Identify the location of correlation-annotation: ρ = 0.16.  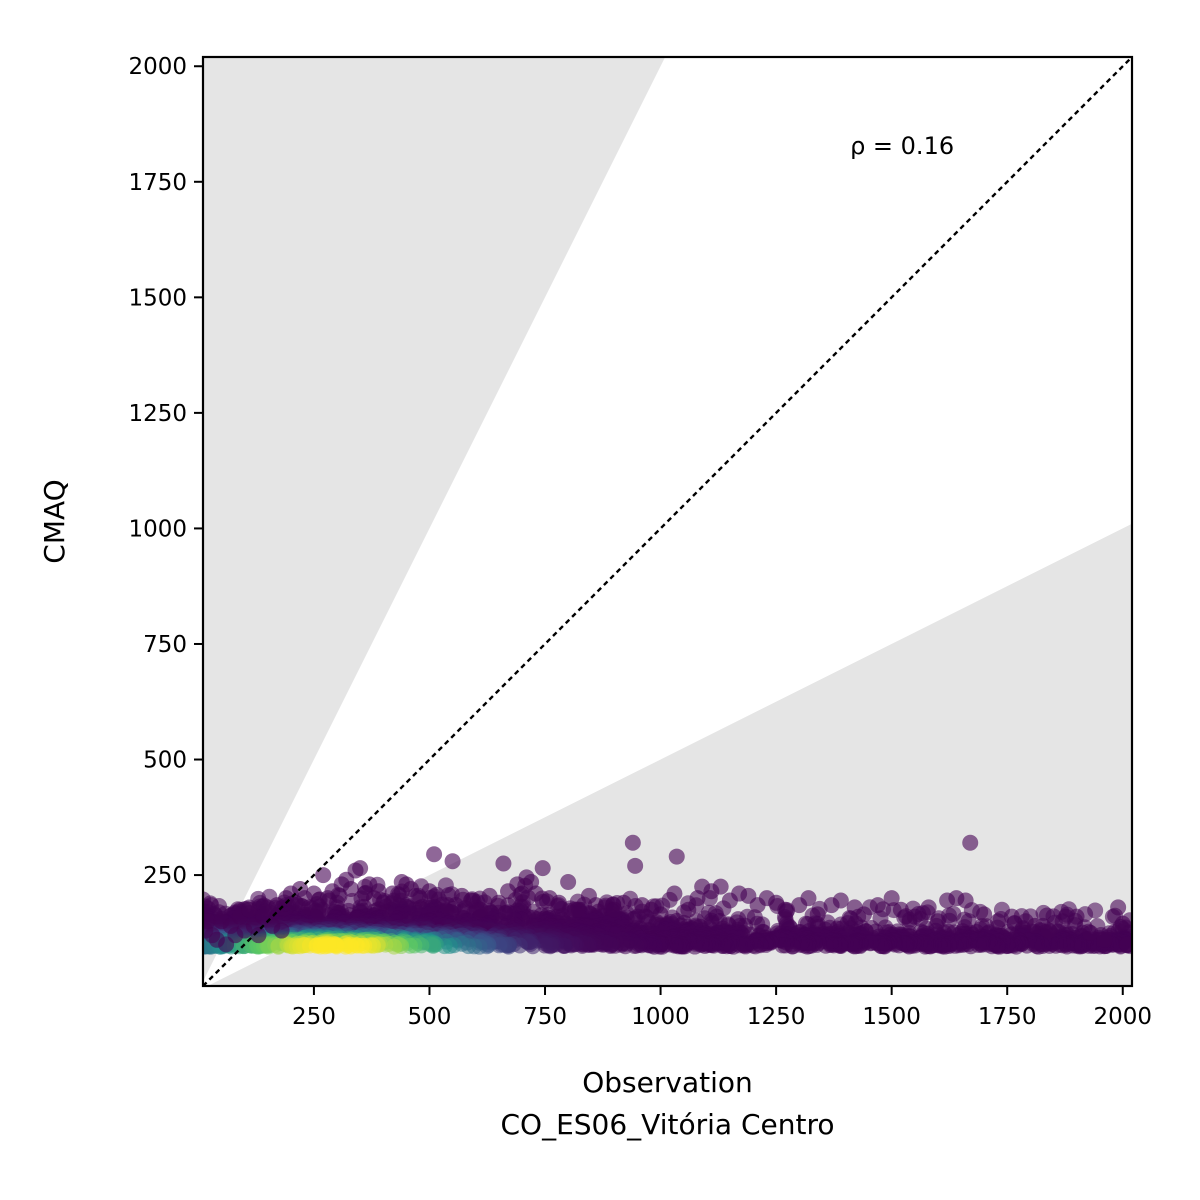
(902, 146).